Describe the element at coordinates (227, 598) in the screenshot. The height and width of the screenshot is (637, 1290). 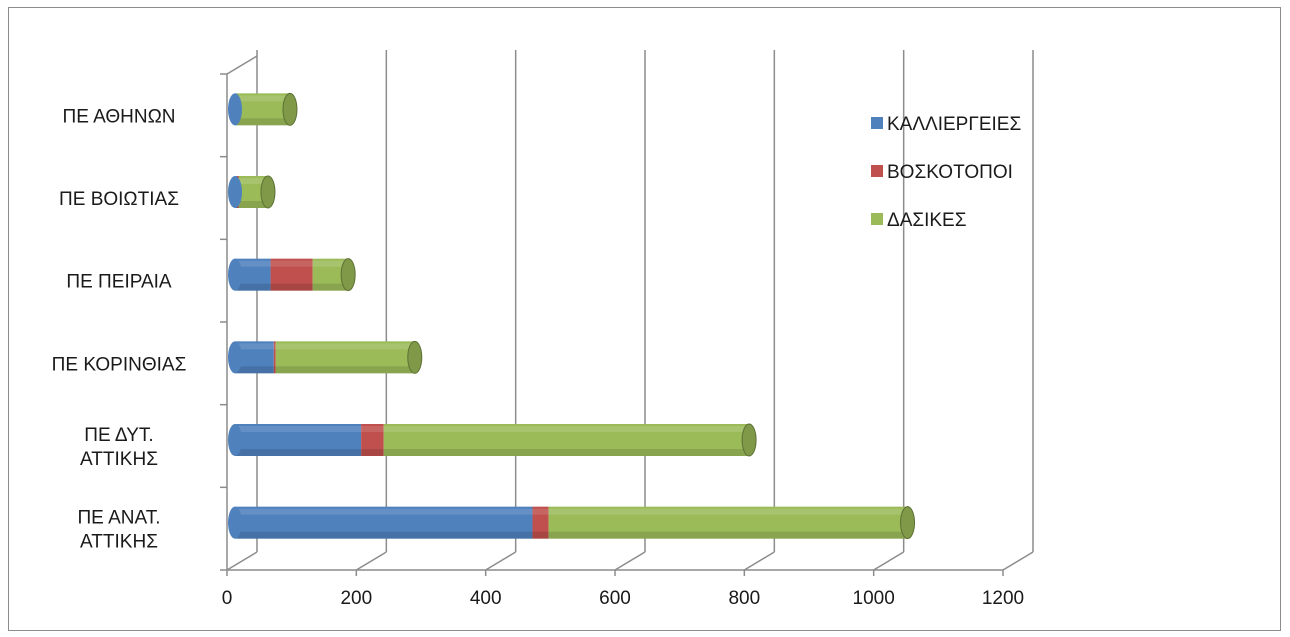
I see `x-tick-label: 0` at that location.